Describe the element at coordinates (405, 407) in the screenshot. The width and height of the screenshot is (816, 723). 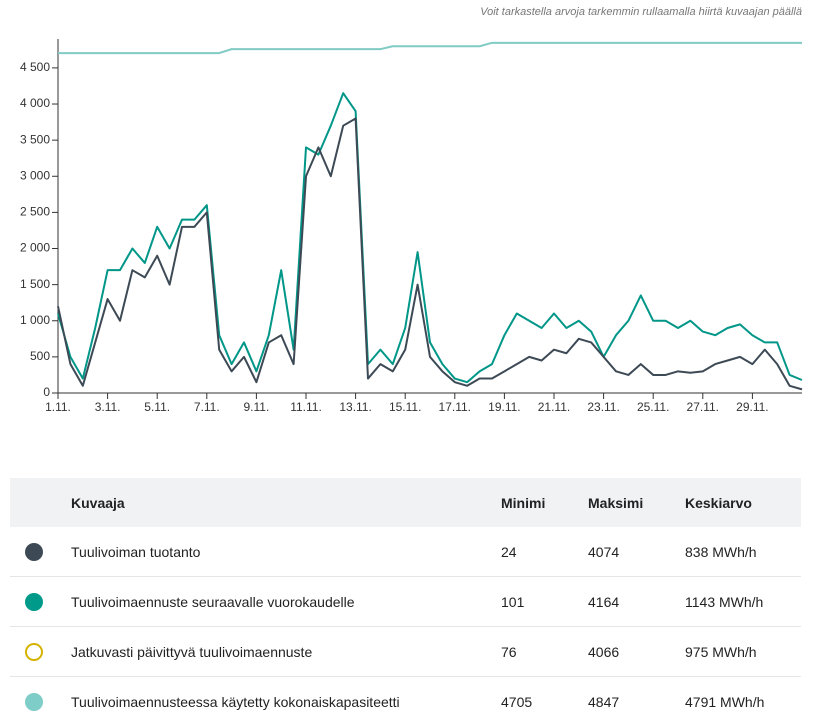
I see `x-tick-label: 15.11.` at that location.